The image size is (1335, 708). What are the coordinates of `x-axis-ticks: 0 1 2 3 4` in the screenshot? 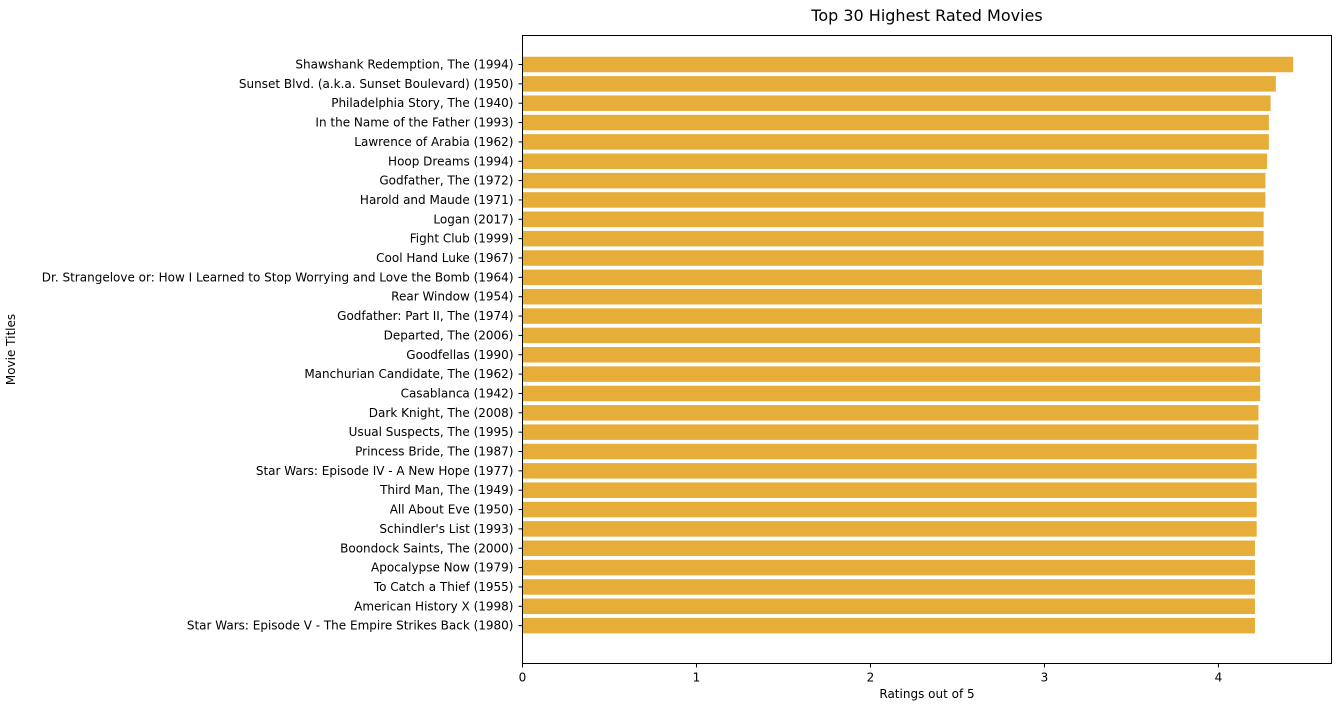 It's located at (871, 674).